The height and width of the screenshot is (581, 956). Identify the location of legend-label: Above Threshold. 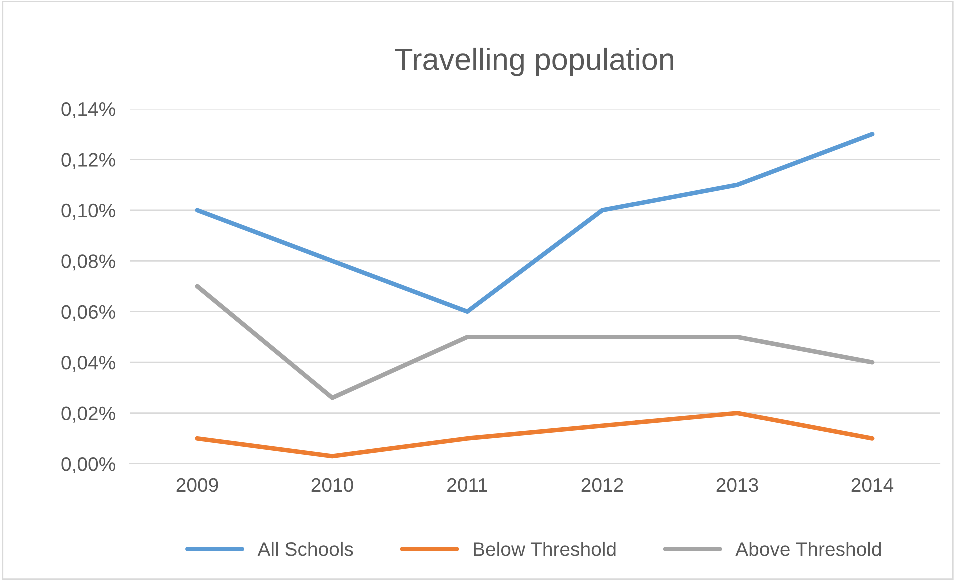
(809, 549).